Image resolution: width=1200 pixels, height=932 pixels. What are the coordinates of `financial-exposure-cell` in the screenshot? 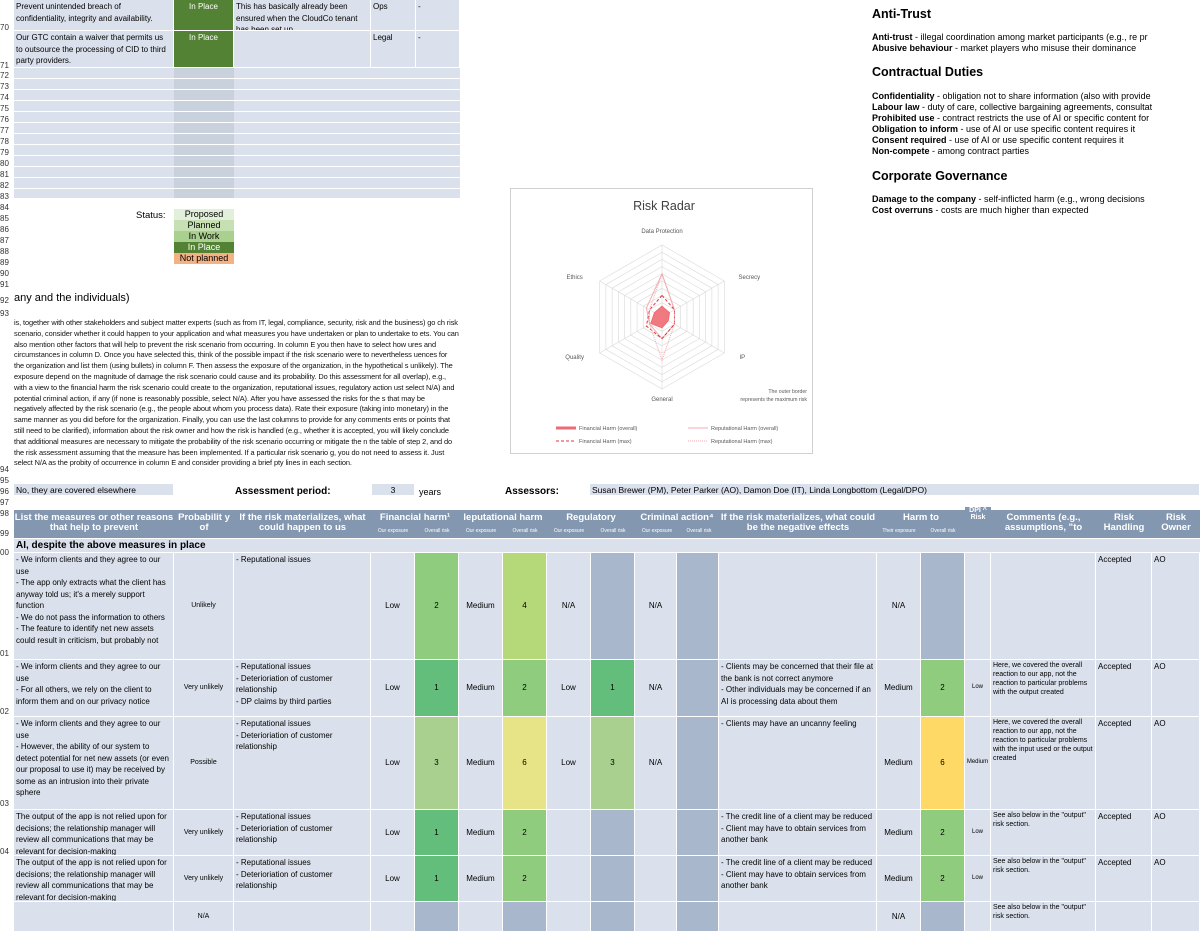 It's located at (393, 917).